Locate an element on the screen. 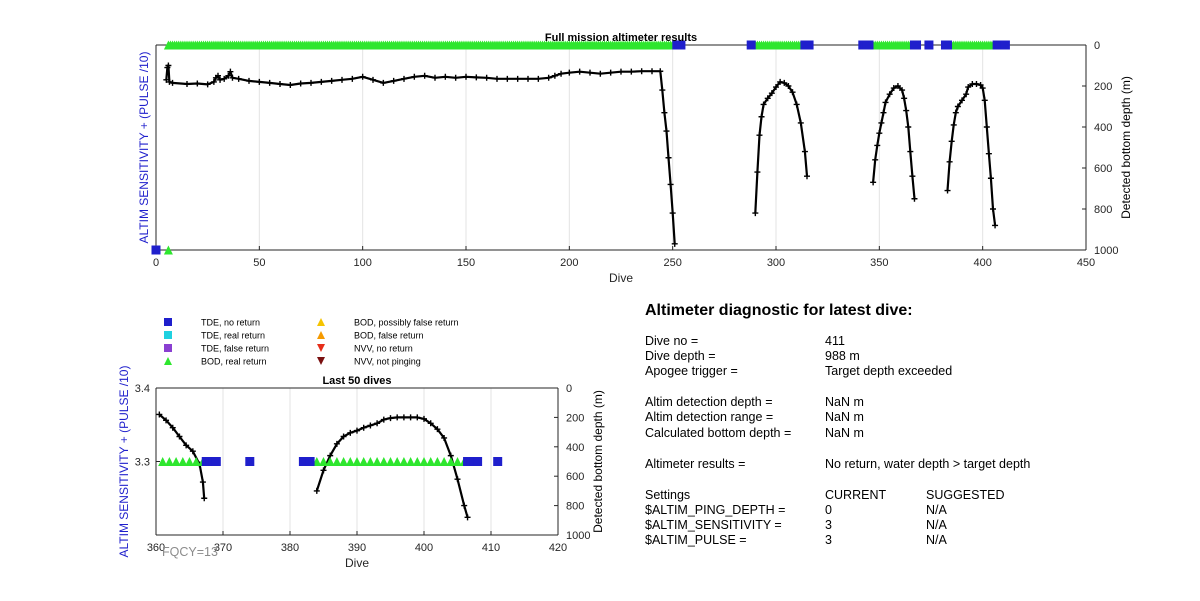 The height and width of the screenshot is (601, 1200). setting-label-sensitivity: $ALTIM_SENSITIVITY = is located at coordinates (713, 525).